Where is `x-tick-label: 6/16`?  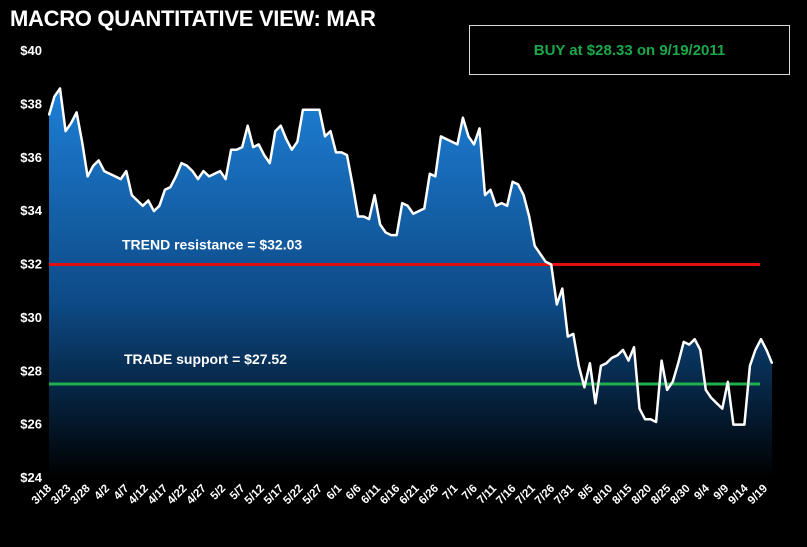 x-tick-label: 6/16 is located at coordinates (390, 495).